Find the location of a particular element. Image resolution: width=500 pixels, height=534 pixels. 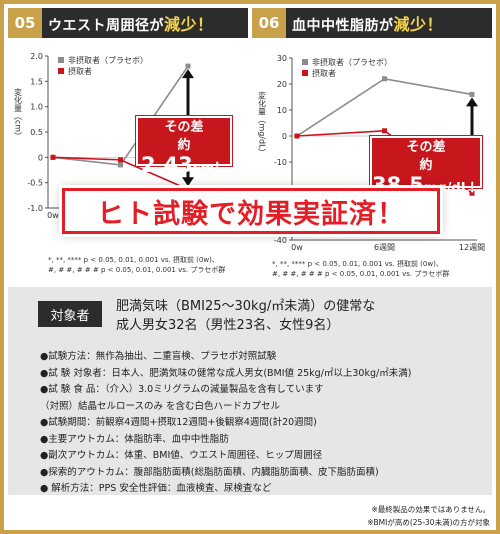

detail-line: ●副次アウトカム：体重、BMI値、ウエスト周囲径、ヒップ周囲径 is located at coordinates (181, 455).